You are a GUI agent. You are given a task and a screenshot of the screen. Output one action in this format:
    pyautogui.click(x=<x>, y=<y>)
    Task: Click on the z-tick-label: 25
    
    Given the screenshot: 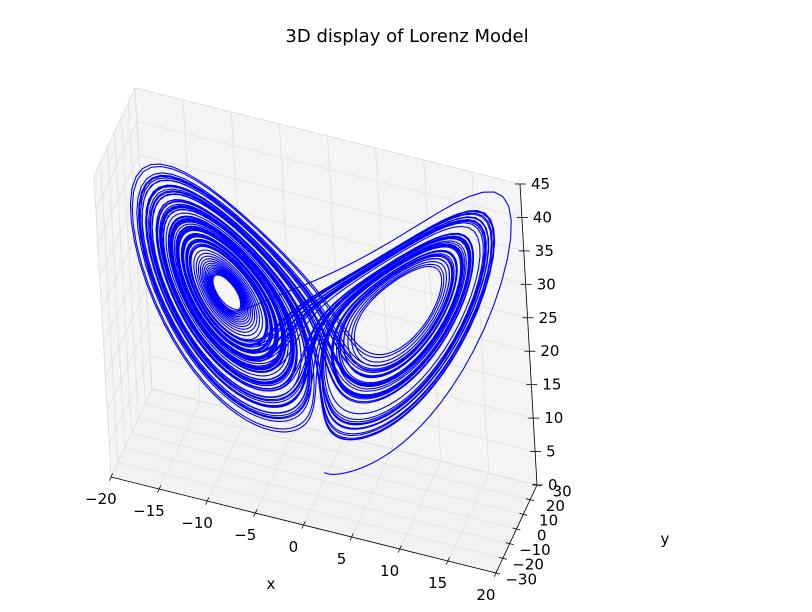 What is the action you would take?
    pyautogui.click(x=548, y=318)
    